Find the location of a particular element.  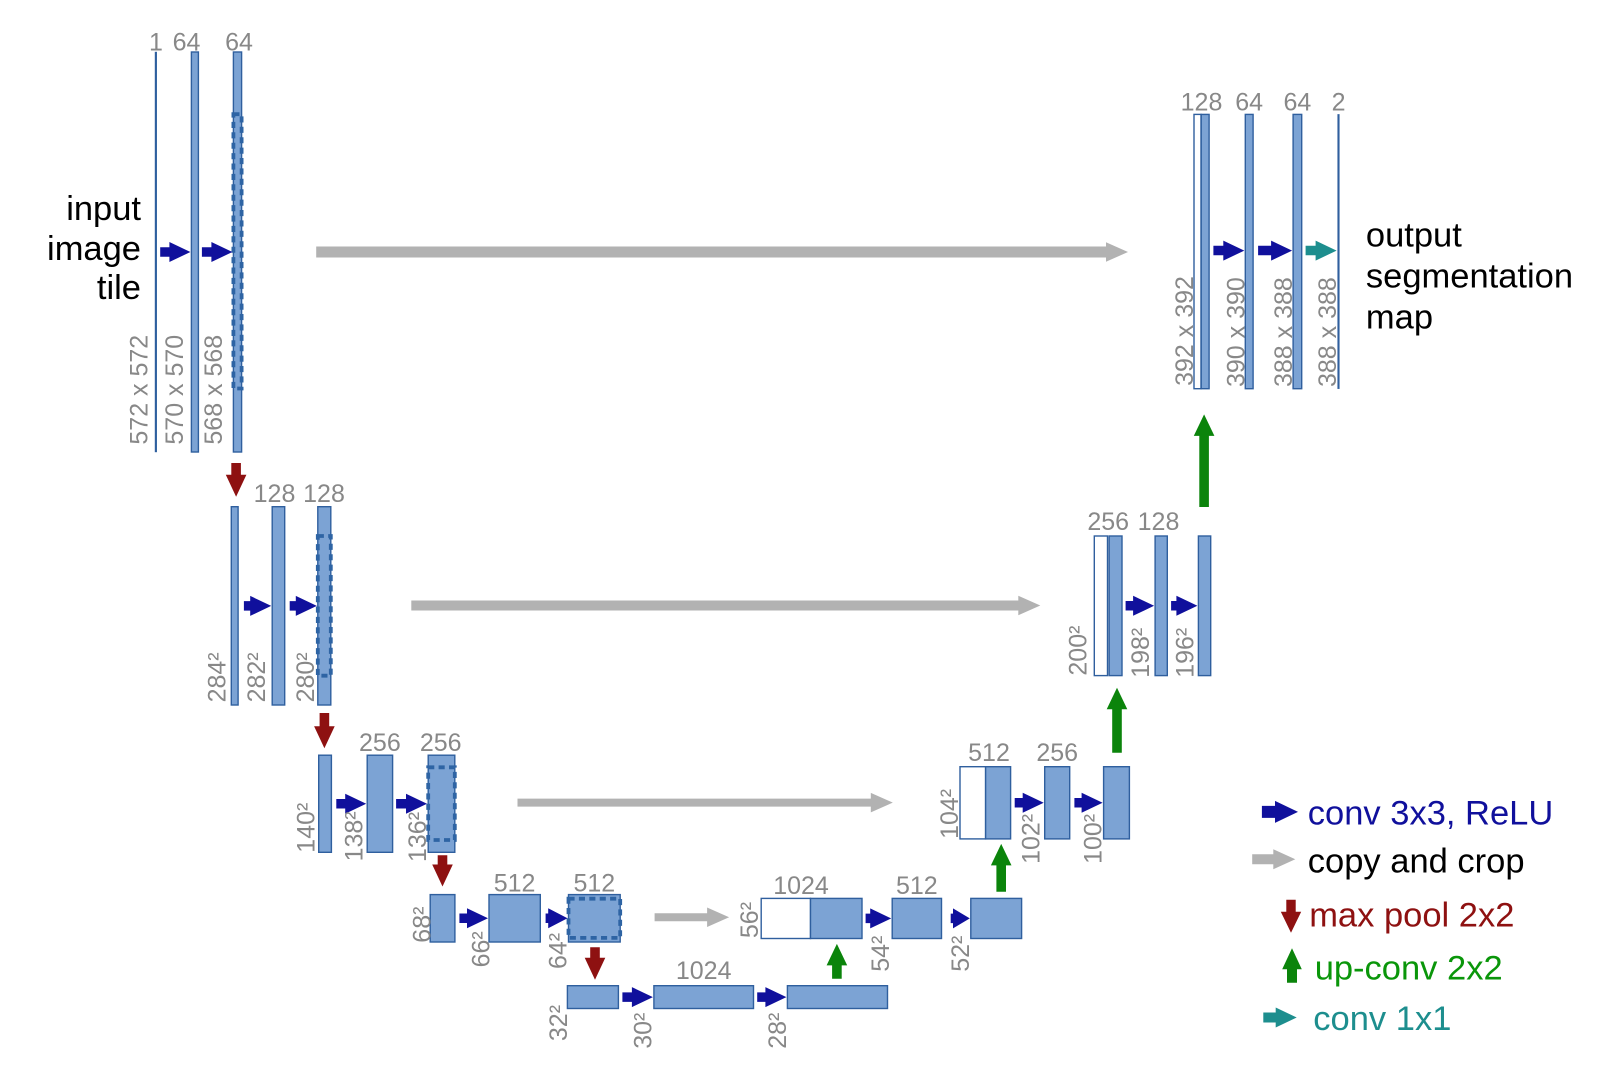

svg-text: 66² is located at coordinates (481, 949).